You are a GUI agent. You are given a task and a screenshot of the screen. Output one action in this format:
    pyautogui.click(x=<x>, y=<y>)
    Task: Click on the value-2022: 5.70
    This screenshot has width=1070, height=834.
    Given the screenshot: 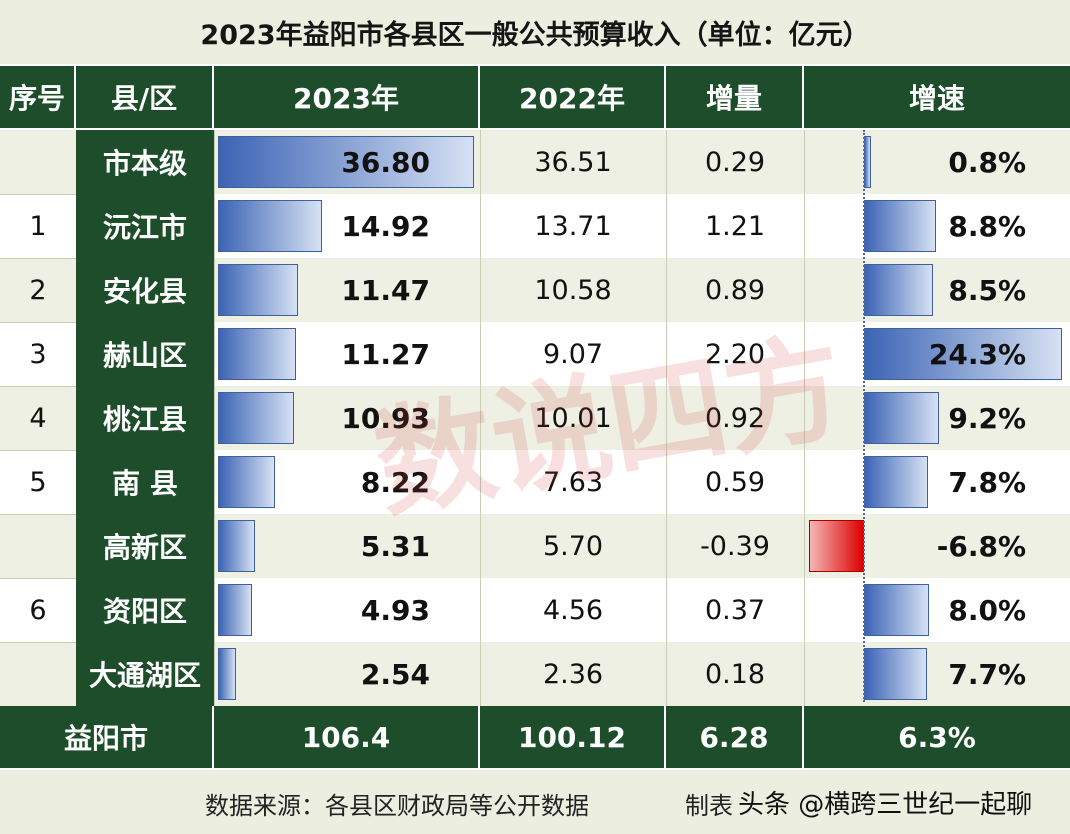 What is the action you would take?
    pyautogui.click(x=573, y=546)
    